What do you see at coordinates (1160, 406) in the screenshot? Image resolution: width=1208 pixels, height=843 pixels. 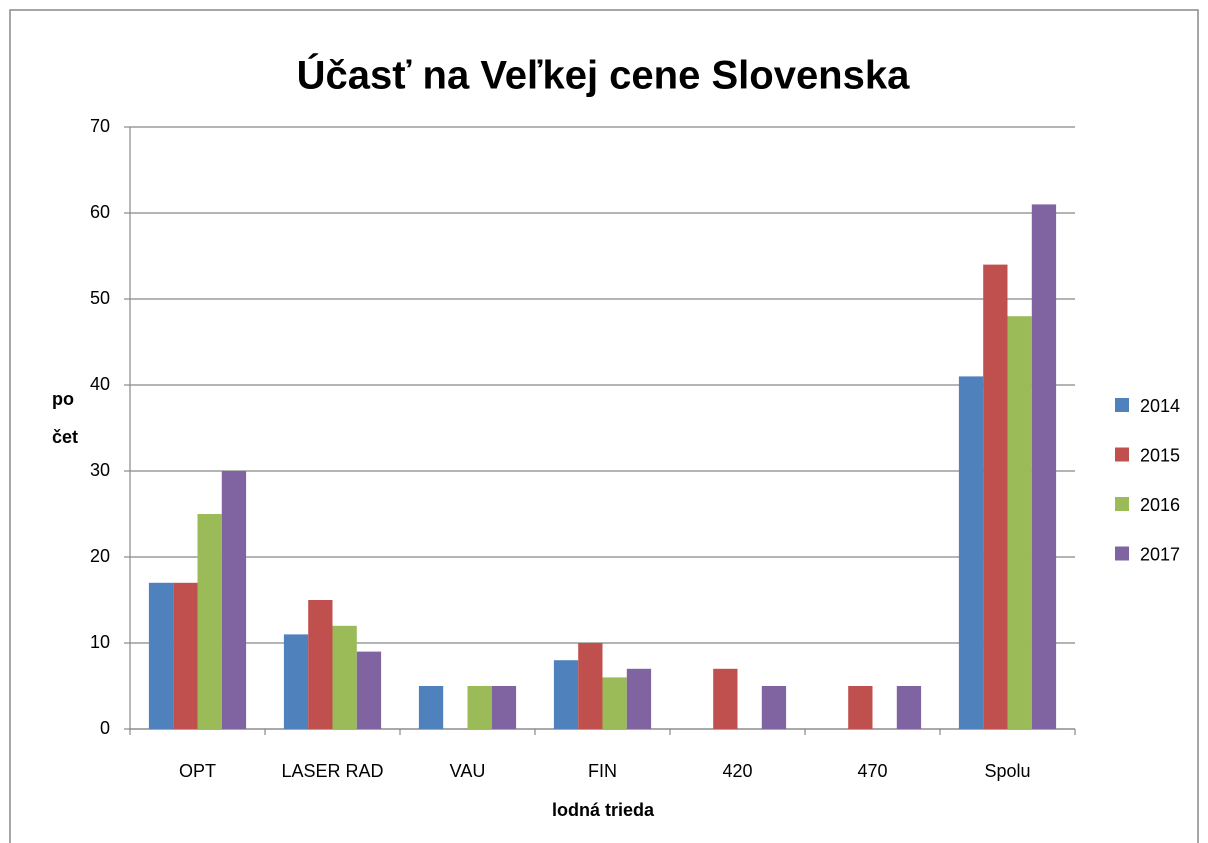 I see `legend-label: 2014` at bounding box center [1160, 406].